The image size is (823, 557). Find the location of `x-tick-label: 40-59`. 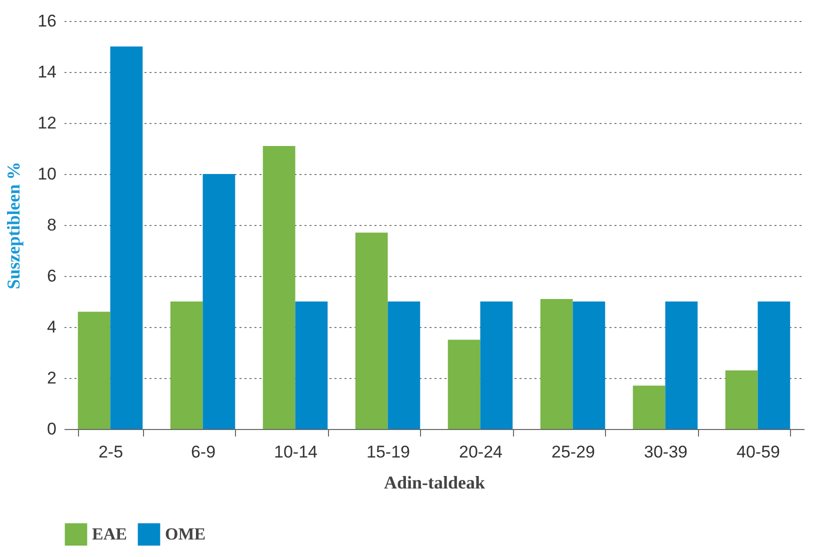

x-tick-label: 40-59 is located at coordinates (758, 452).